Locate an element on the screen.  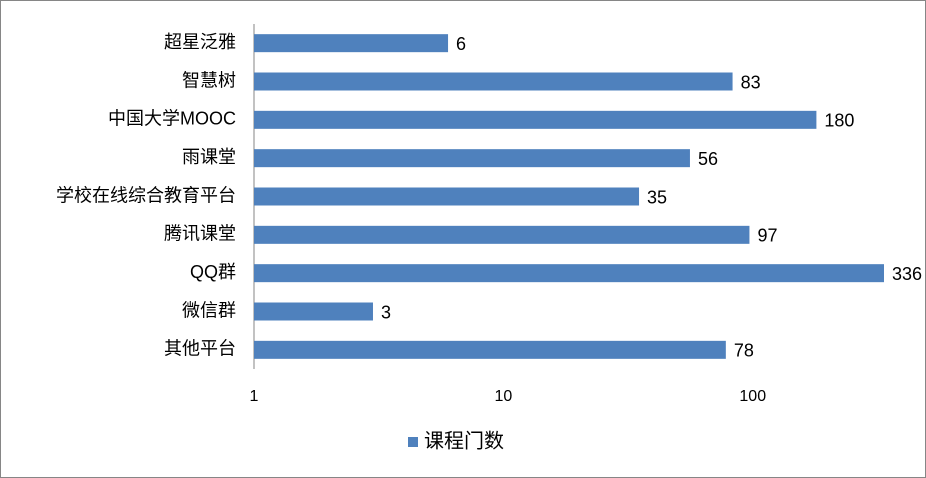
value-label: 6 is located at coordinates (461, 44).